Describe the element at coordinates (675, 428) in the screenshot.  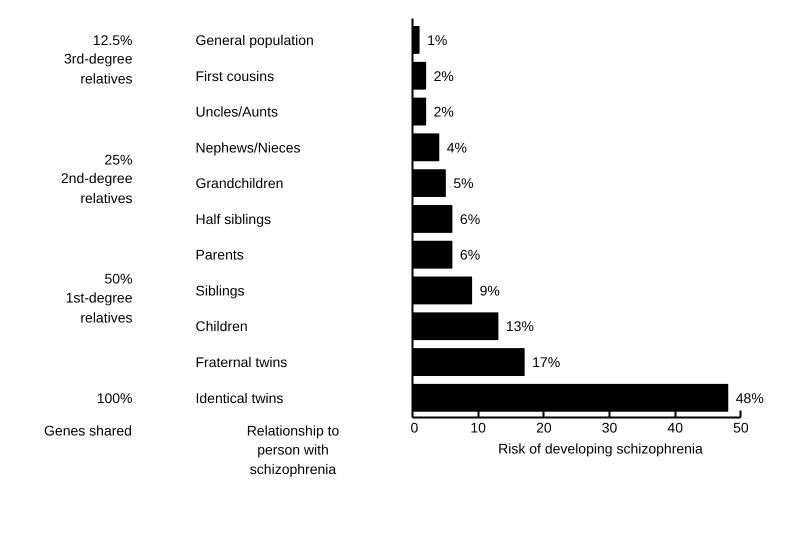
I see `x-tick-label: 40` at that location.